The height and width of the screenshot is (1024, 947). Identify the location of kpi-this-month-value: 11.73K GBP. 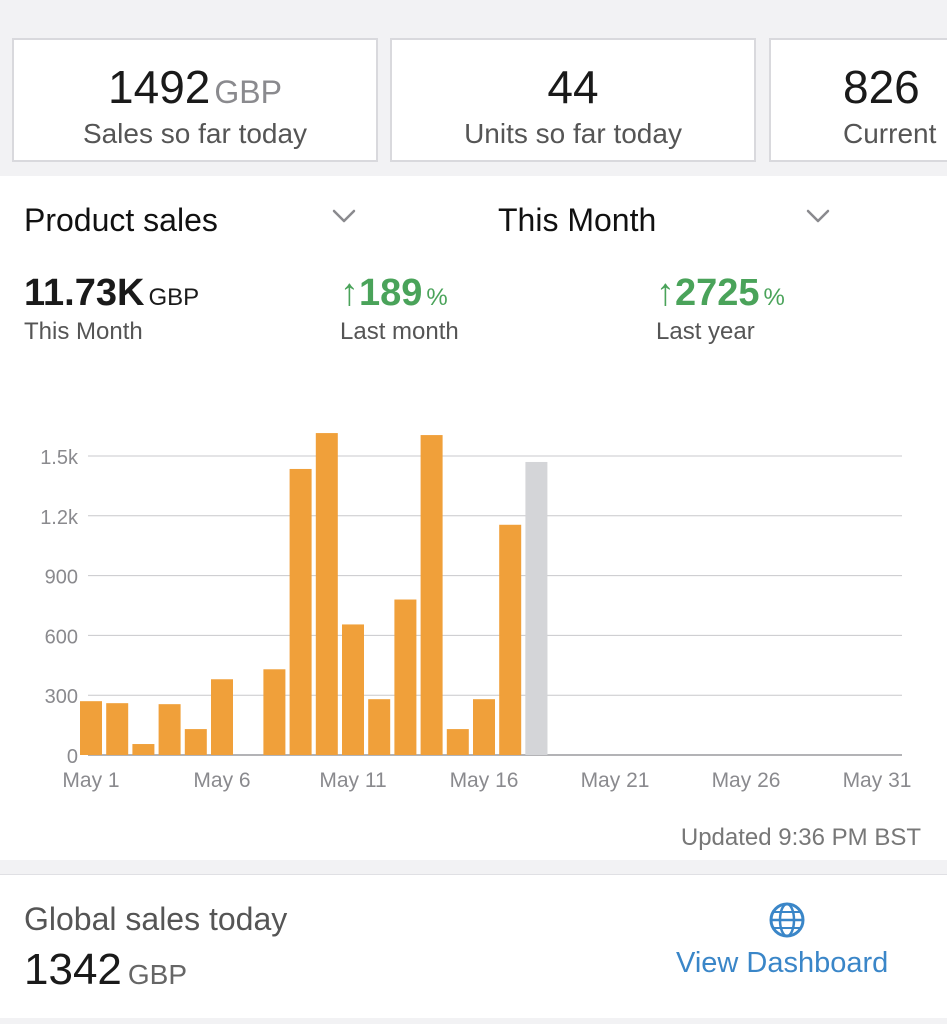
(112, 293).